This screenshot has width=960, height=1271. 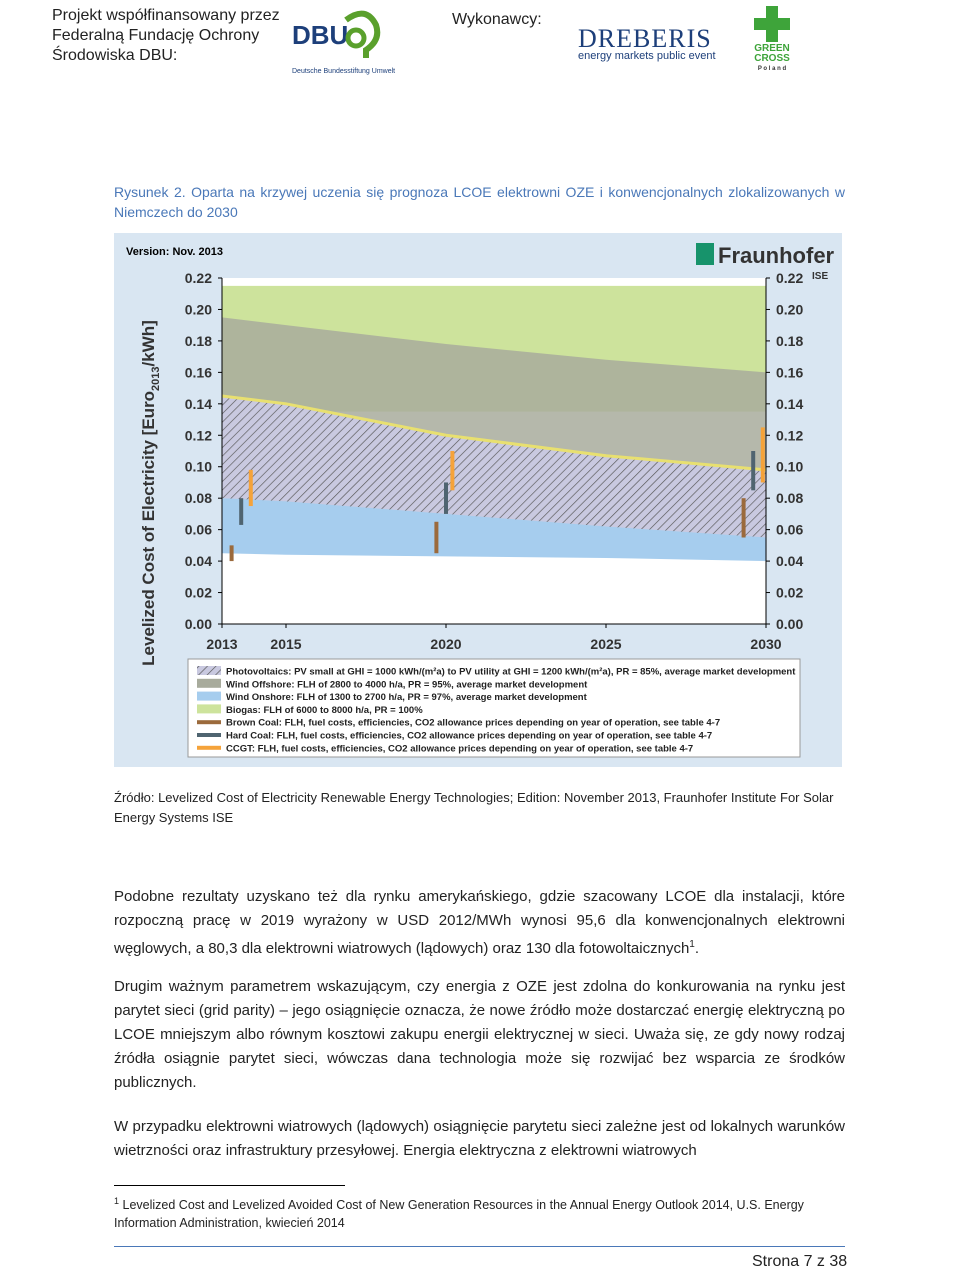 What do you see at coordinates (776, 255) in the screenshot?
I see `logo: Fraunhofer` at bounding box center [776, 255].